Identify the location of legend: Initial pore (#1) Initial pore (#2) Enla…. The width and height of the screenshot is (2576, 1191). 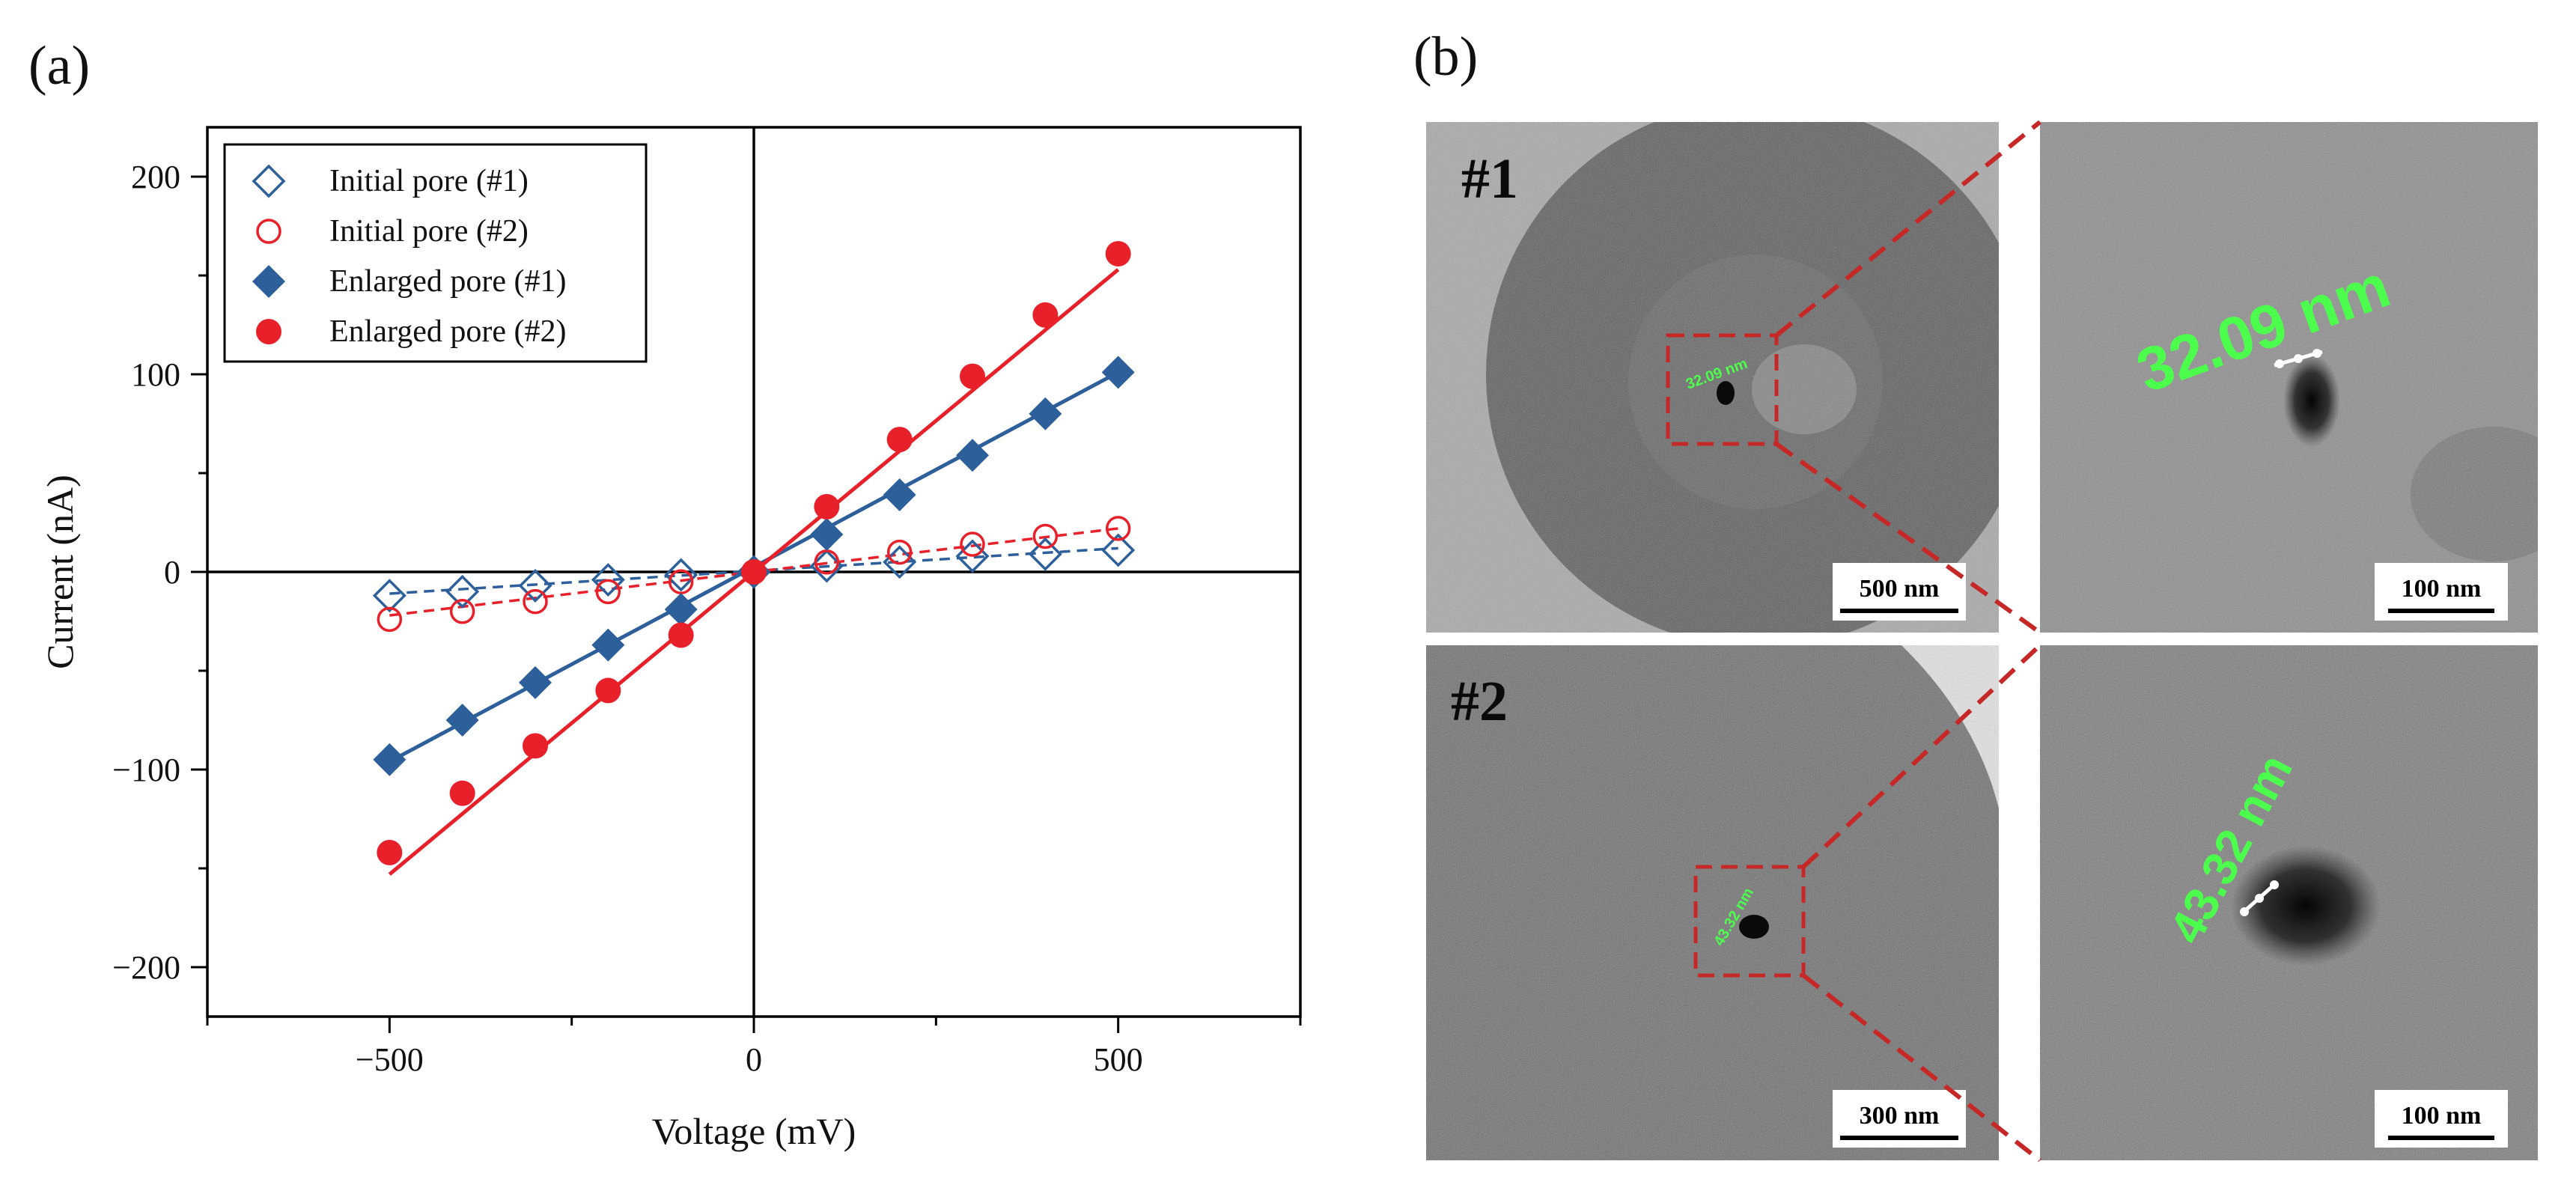
(435, 253).